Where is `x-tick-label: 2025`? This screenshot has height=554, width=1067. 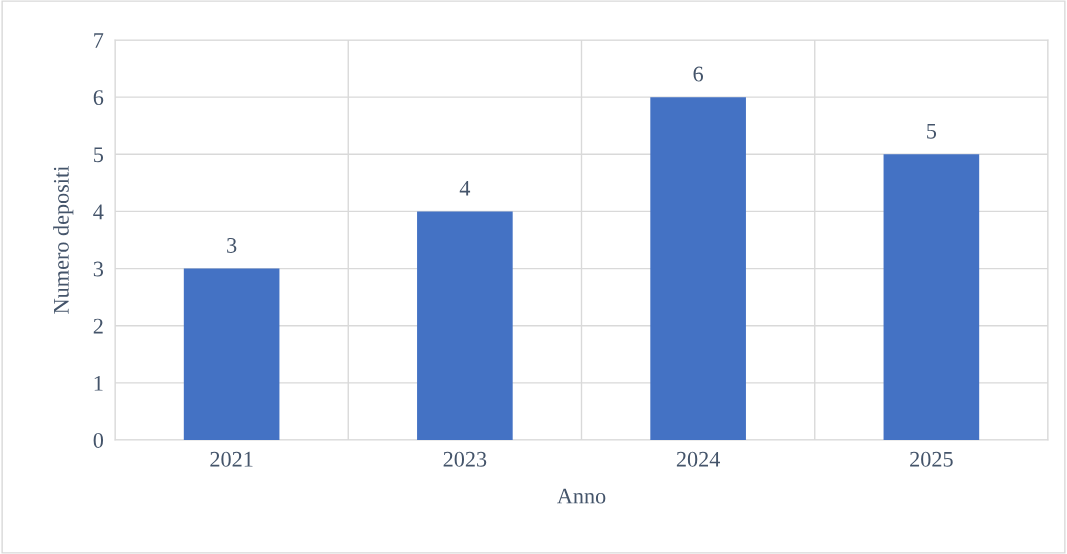 x-tick-label: 2025 is located at coordinates (931, 459).